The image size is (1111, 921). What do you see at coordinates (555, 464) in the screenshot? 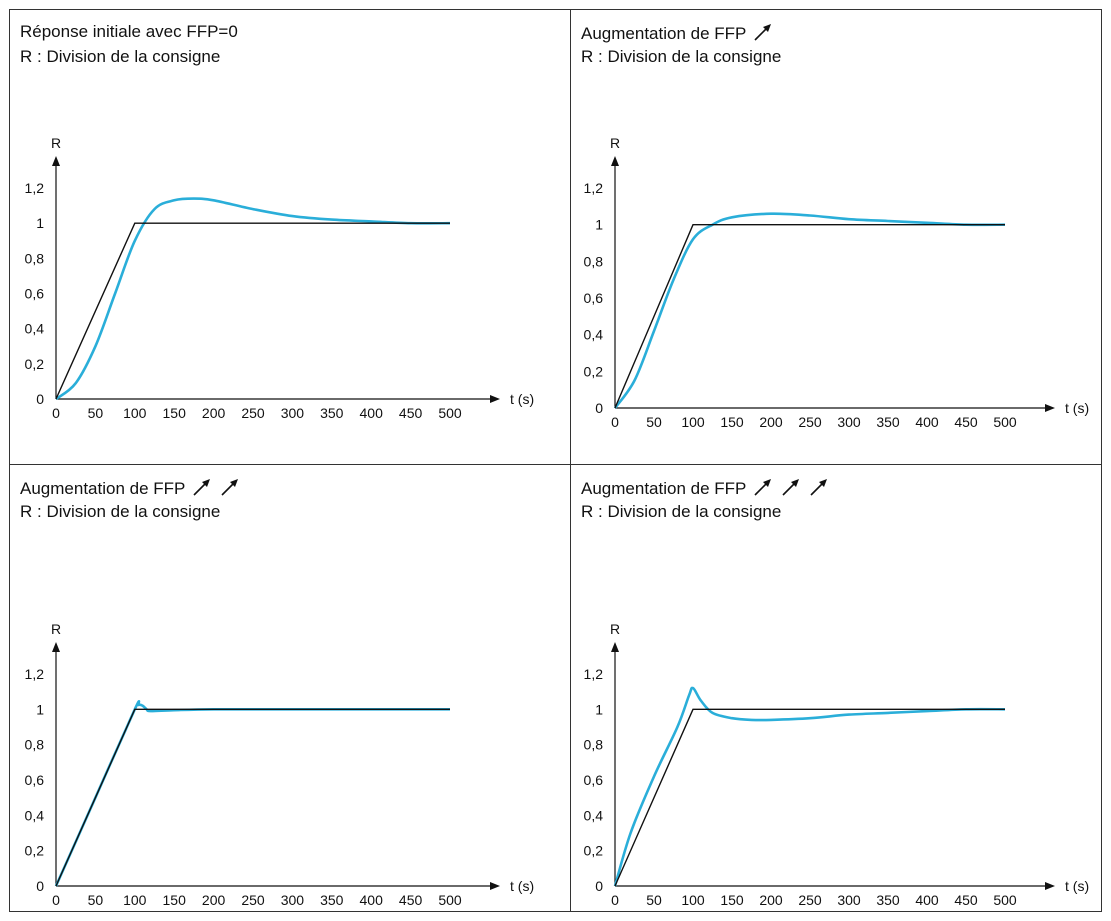
I see `horizontal-divider` at bounding box center [555, 464].